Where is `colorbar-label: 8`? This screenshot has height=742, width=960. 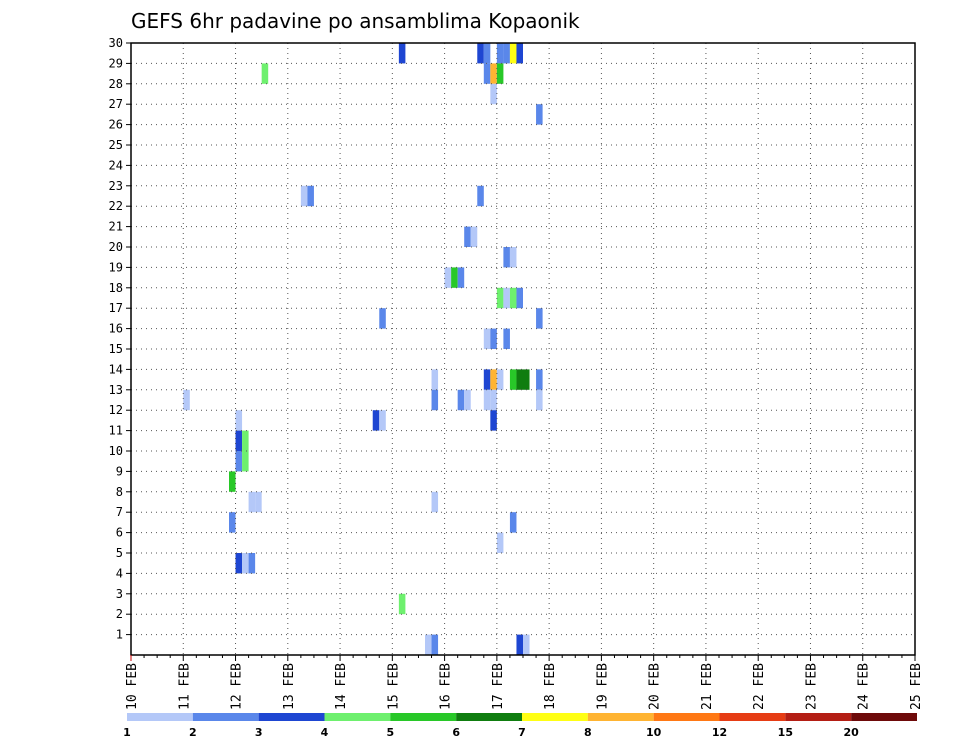 colorbar-label: 8 is located at coordinates (588, 732).